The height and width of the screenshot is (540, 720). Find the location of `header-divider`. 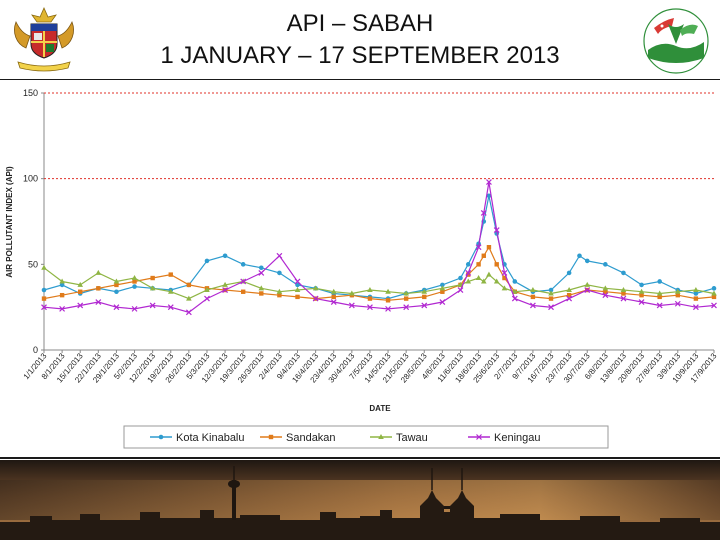

header-divider is located at coordinates (360, 79).